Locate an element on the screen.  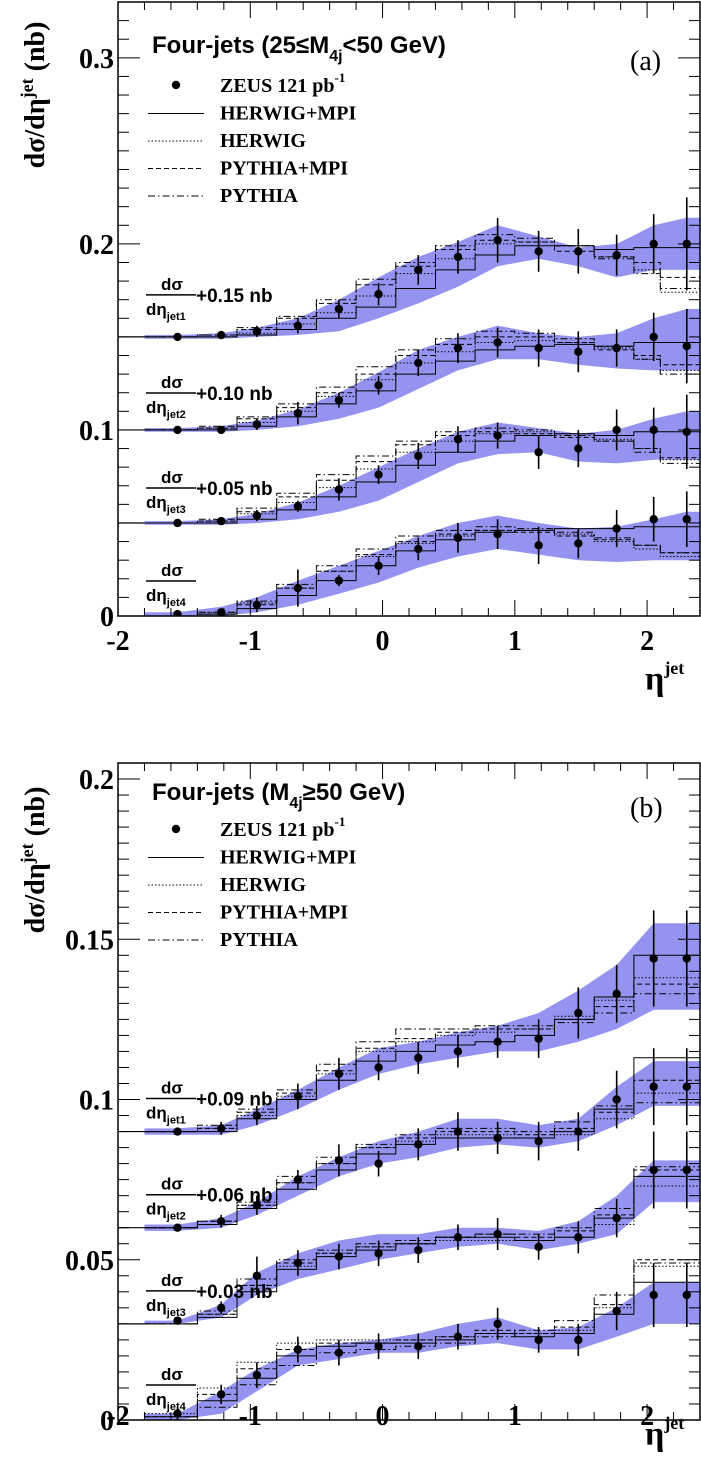
legend-label-text: ZEUS 121 pb is located at coordinates (277, 86).